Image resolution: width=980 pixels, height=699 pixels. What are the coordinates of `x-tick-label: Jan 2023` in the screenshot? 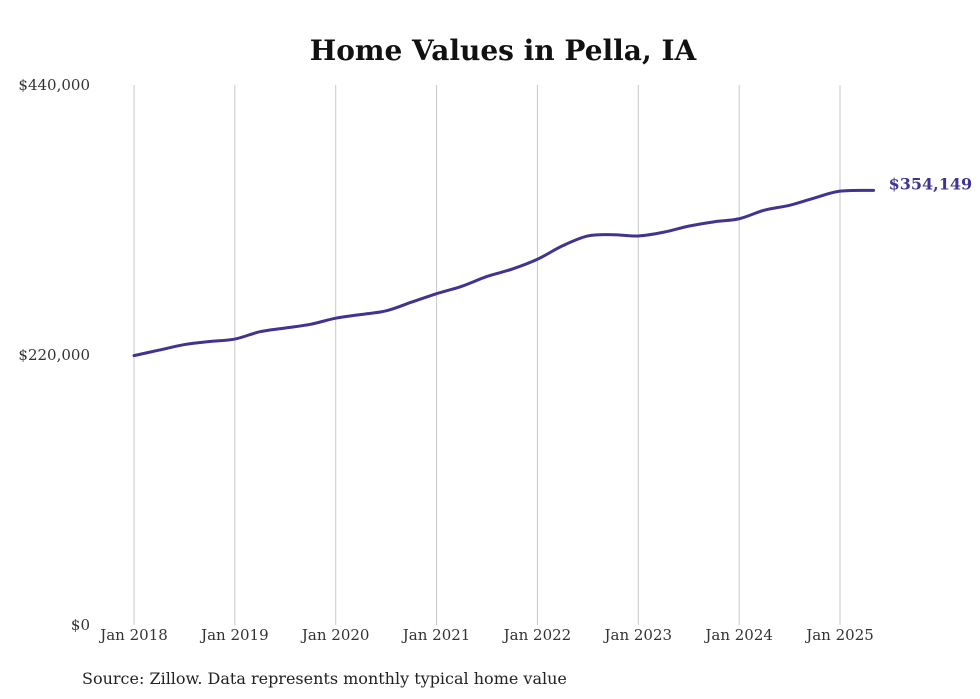 It's located at (638, 635).